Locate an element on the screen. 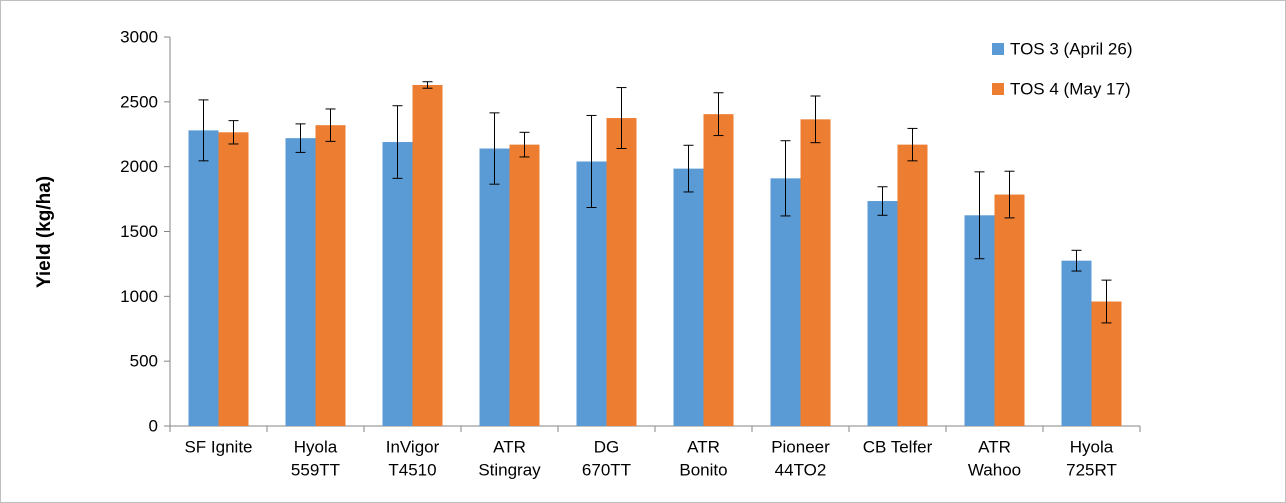 The height and width of the screenshot is (503, 1286). x-tick-label: Stingray is located at coordinates (509, 469).